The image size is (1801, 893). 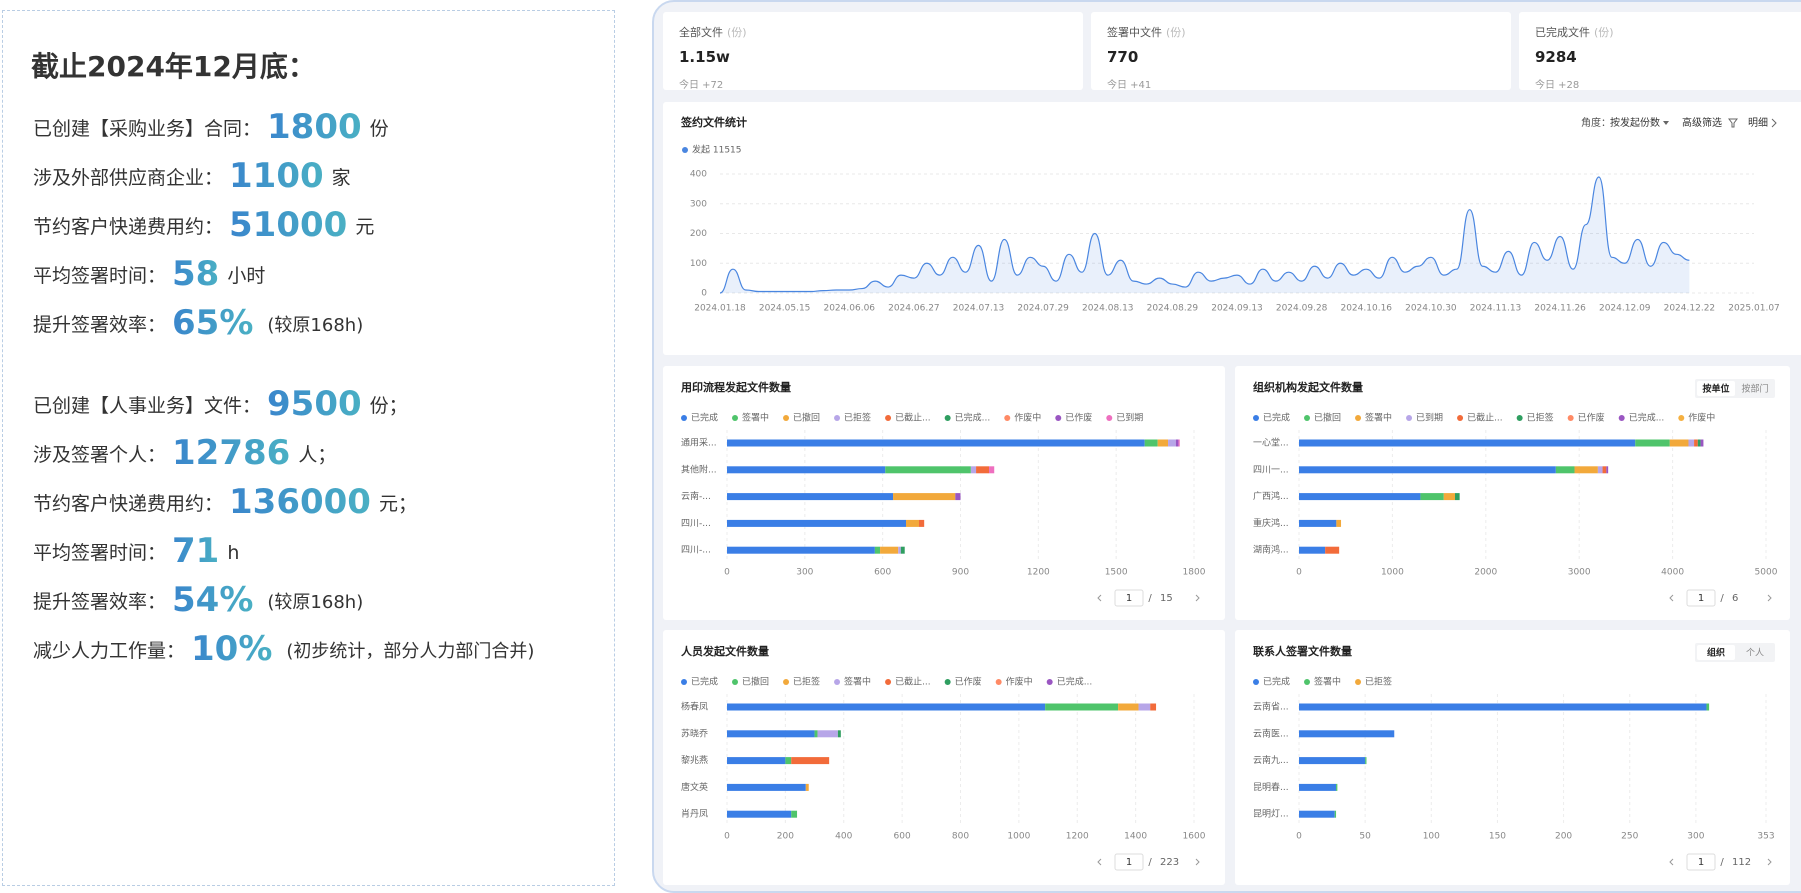 What do you see at coordinates (1146, 32) in the screenshot?
I see `stat-label: 签署中文件 (份)` at bounding box center [1146, 32].